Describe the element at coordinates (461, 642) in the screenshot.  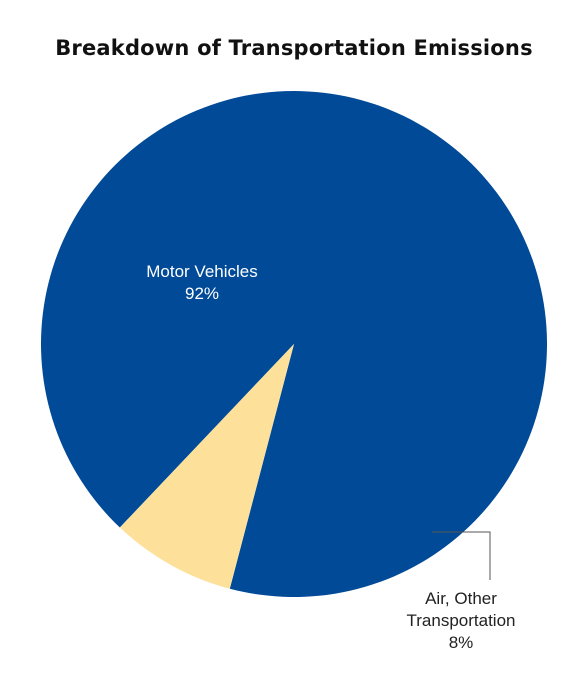
I see `label-line: 8%` at that location.